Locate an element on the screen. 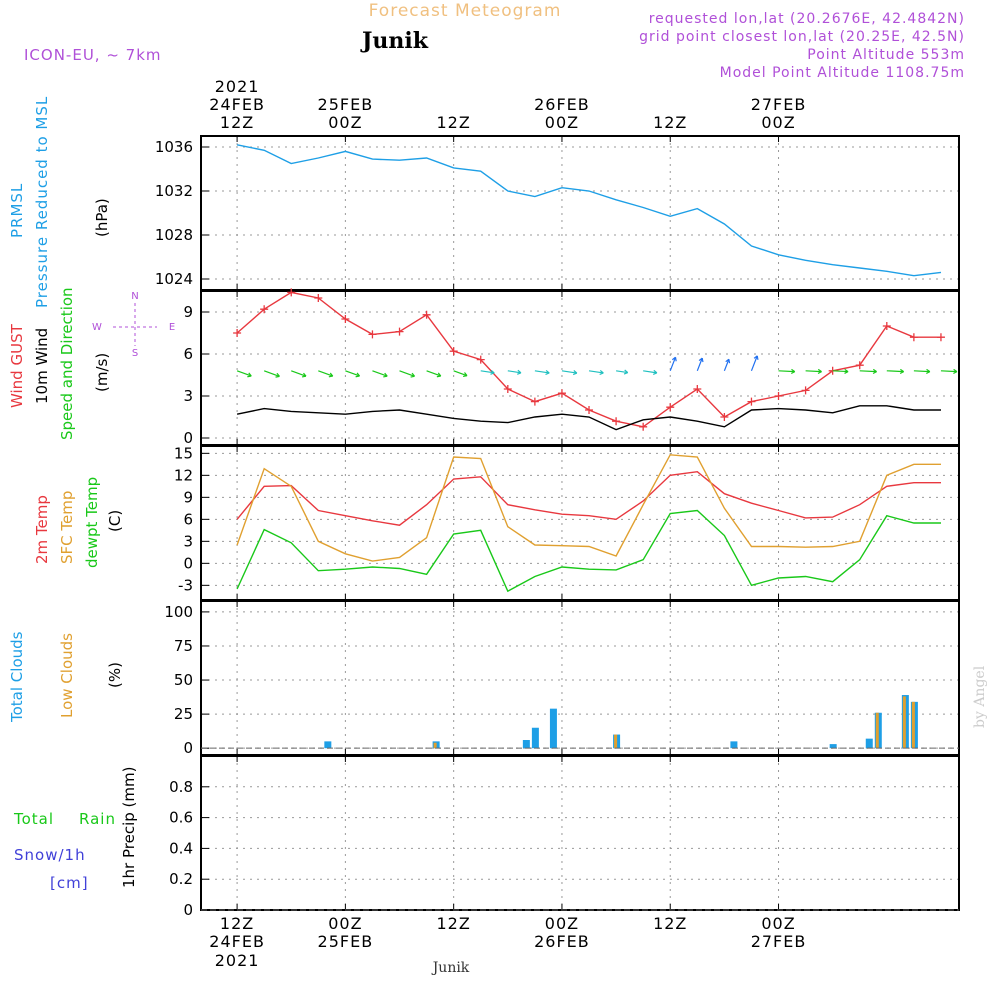 The height and width of the screenshot is (1000, 1000). bottom-axis-label: 00Z is located at coordinates (345, 923).